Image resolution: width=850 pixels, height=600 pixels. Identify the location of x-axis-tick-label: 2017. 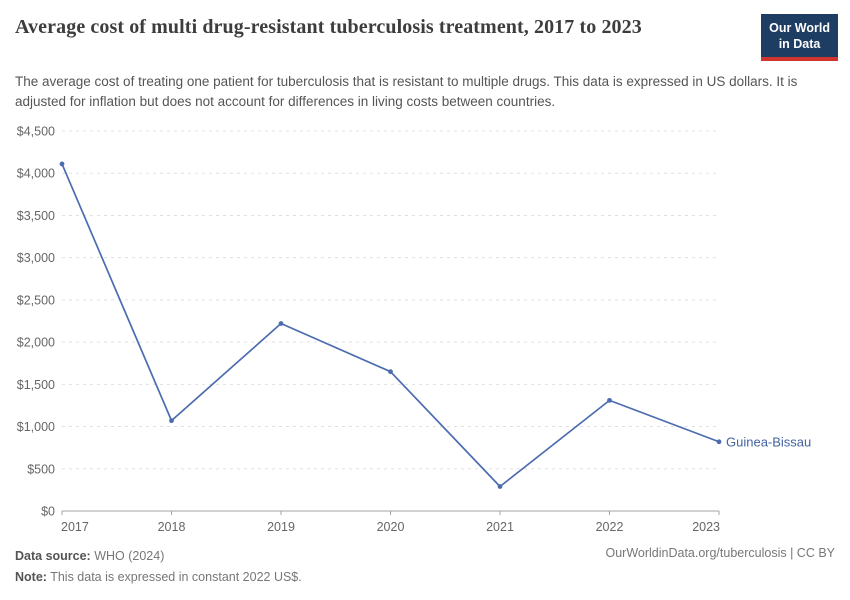
(75, 527).